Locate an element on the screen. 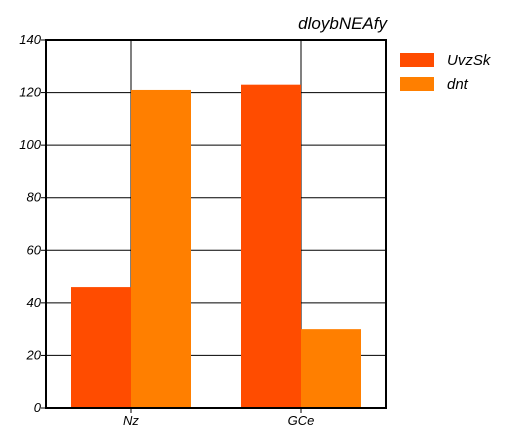  y-tick-label: 140 is located at coordinates (30, 39).